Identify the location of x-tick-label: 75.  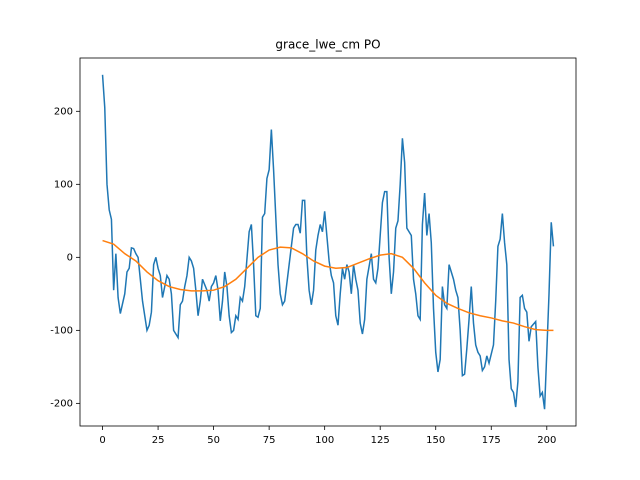
(269, 440).